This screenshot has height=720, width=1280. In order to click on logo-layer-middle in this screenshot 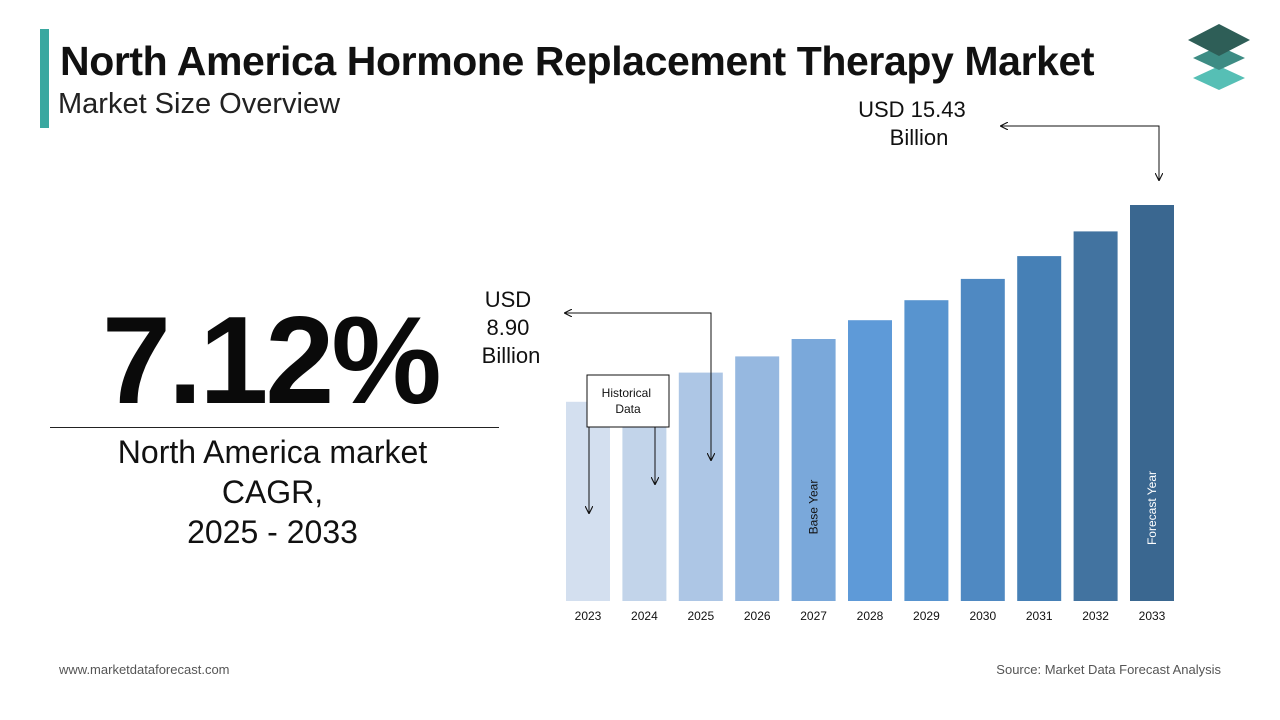, I will do `click(1219, 58)`.